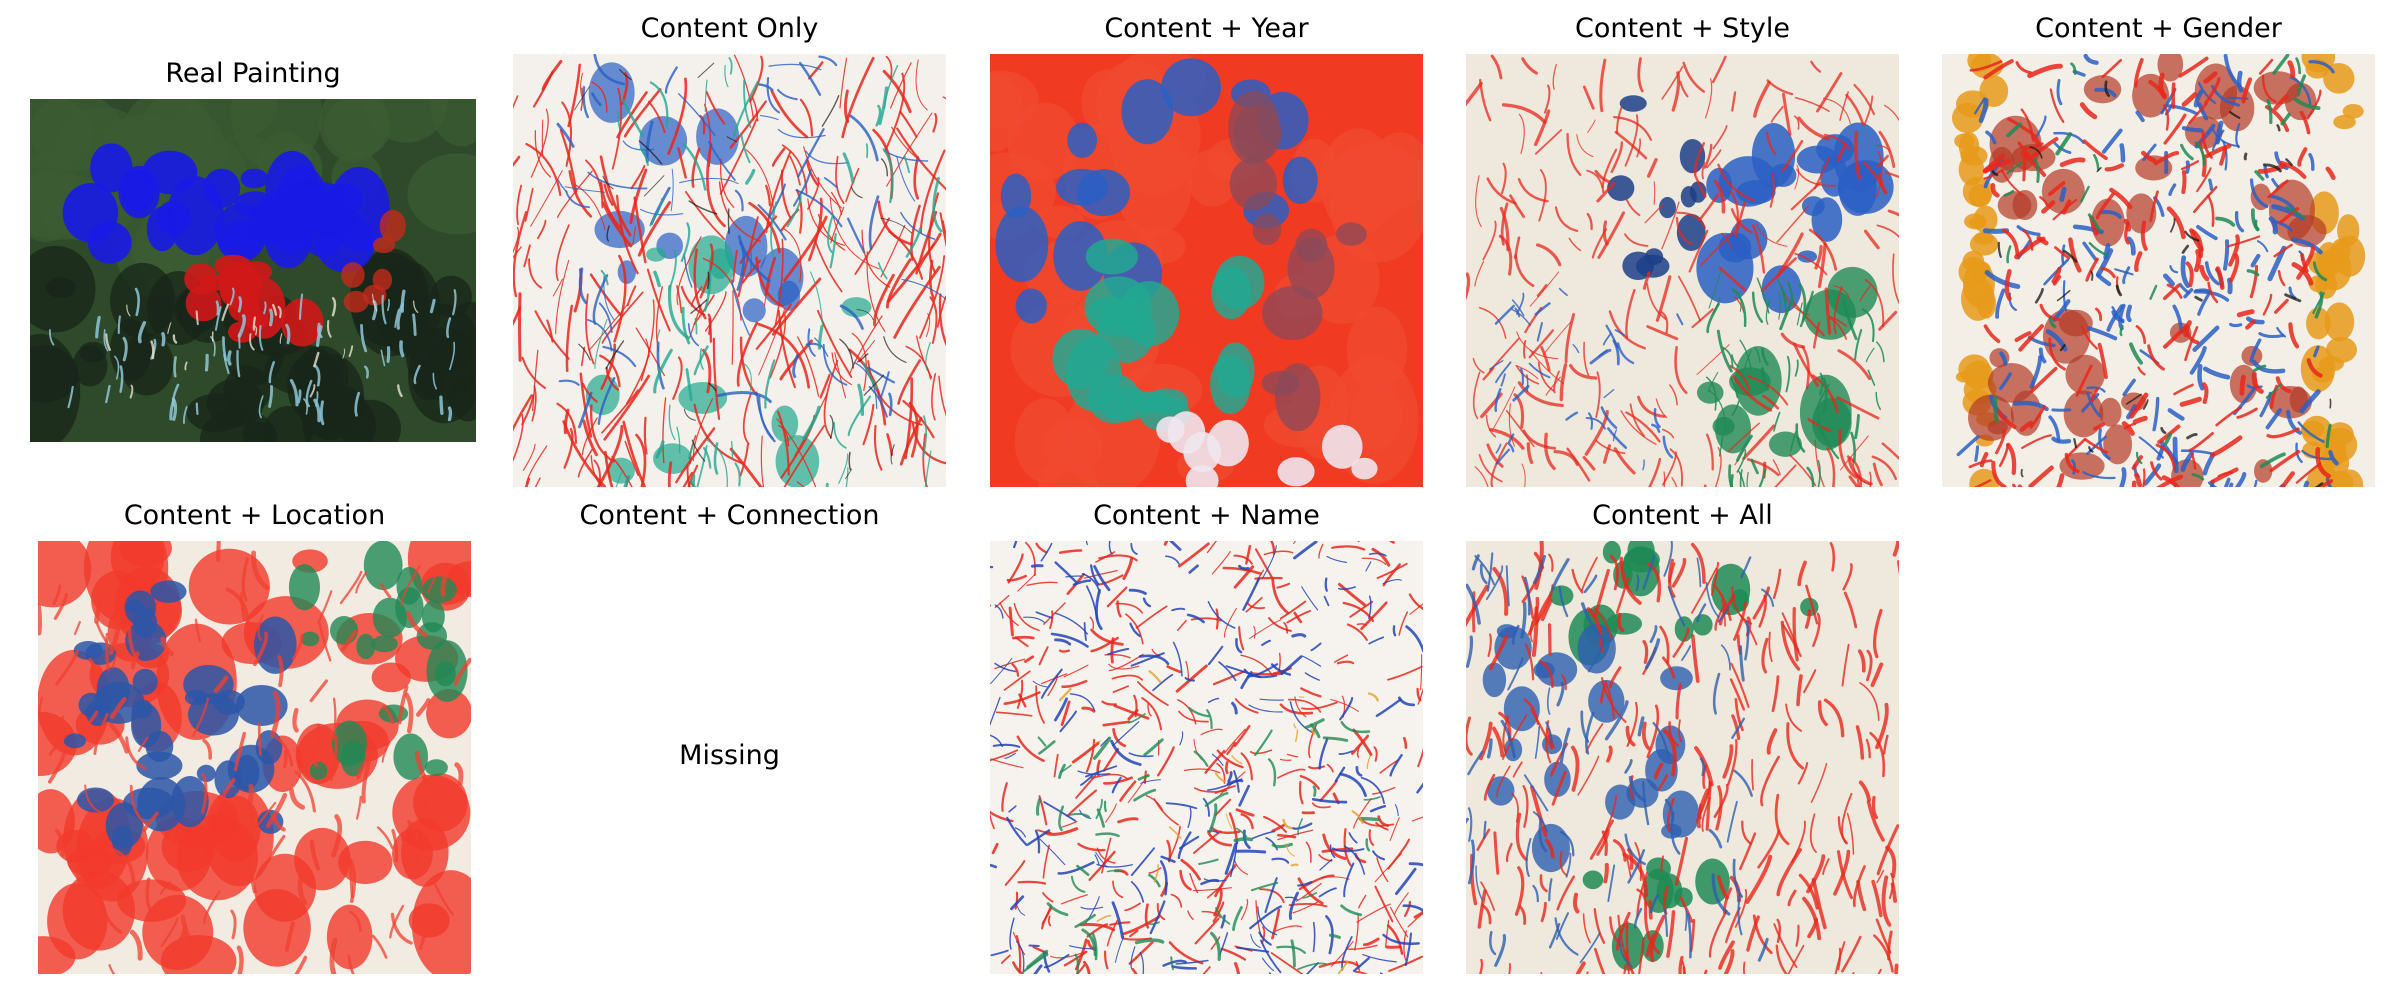 This screenshot has width=2400, height=1000. What do you see at coordinates (2158, 28) in the screenshot?
I see `panel-title-content-gender: Content + Gender` at bounding box center [2158, 28].